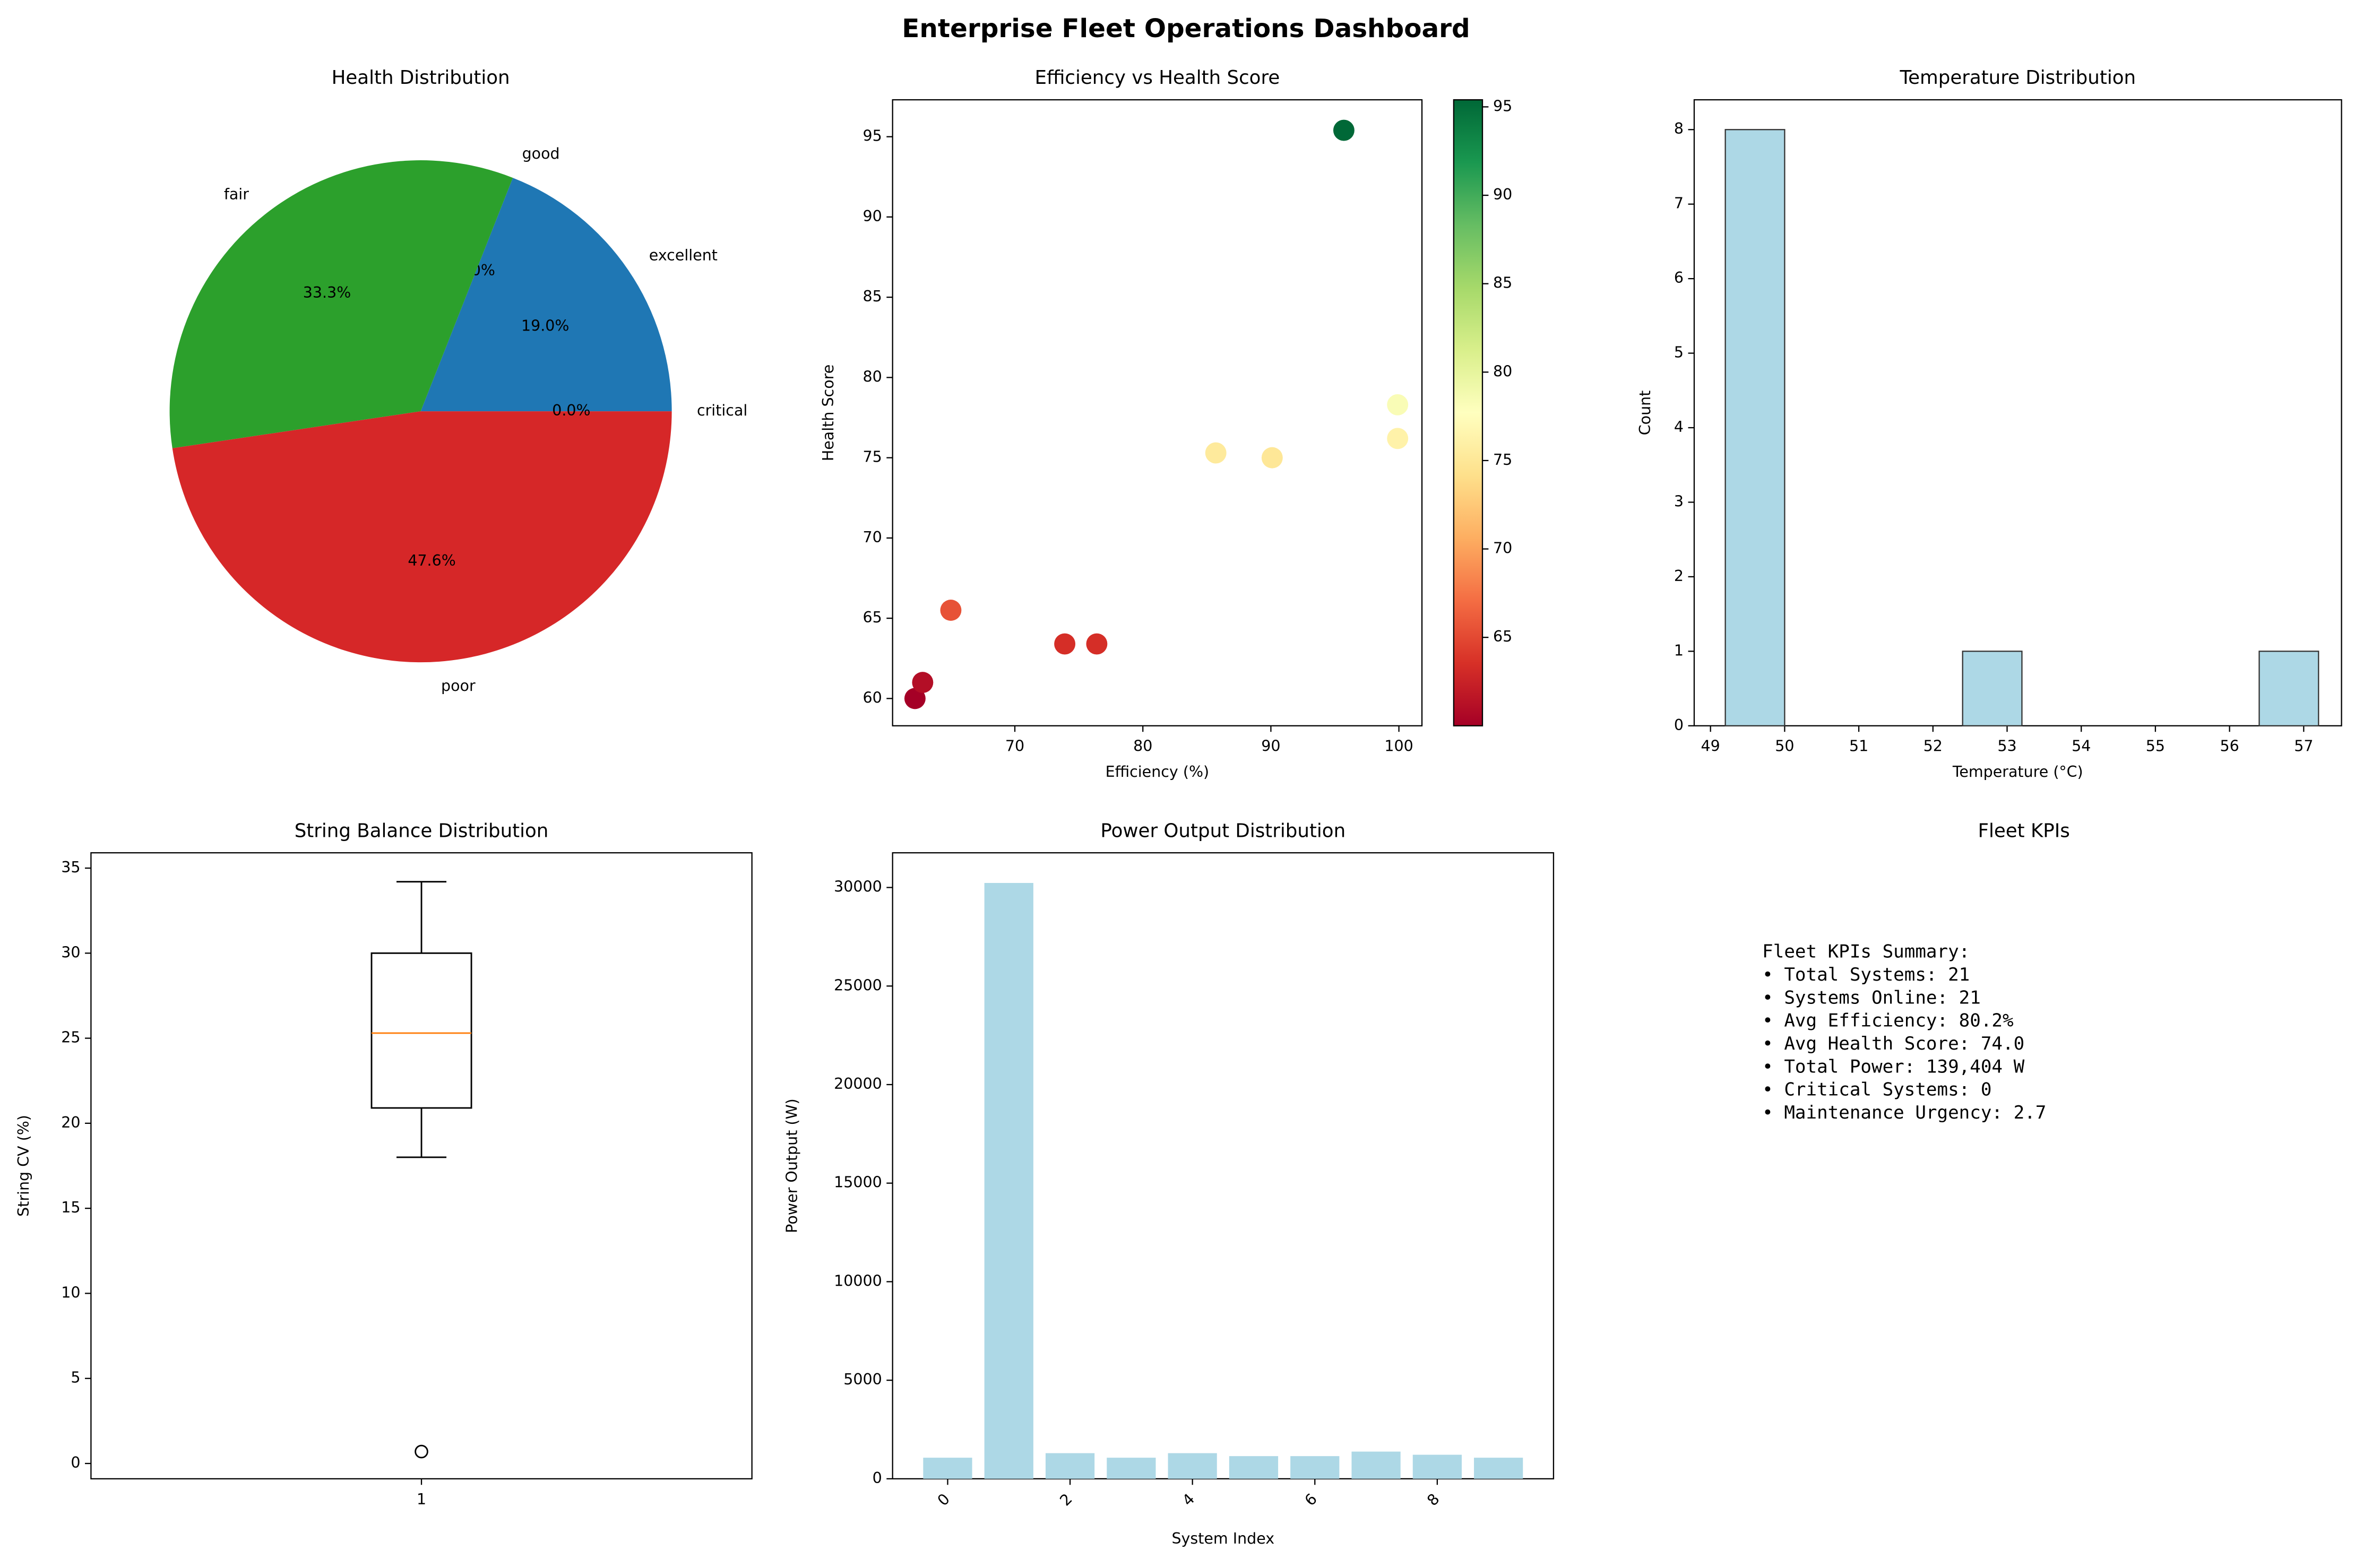 The width and height of the screenshot is (2372, 1568). What do you see at coordinates (421, 1451) in the screenshot?
I see `flier` at bounding box center [421, 1451].